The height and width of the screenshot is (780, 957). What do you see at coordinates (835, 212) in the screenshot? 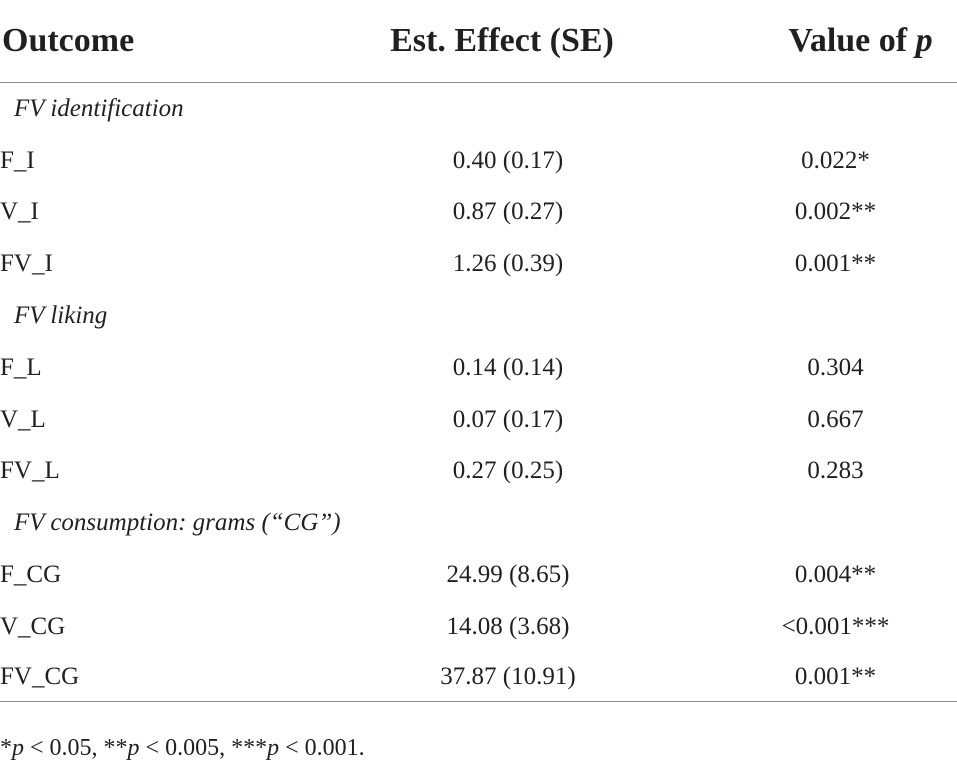
I see `p-value-cell: 0.002**` at bounding box center [835, 212].